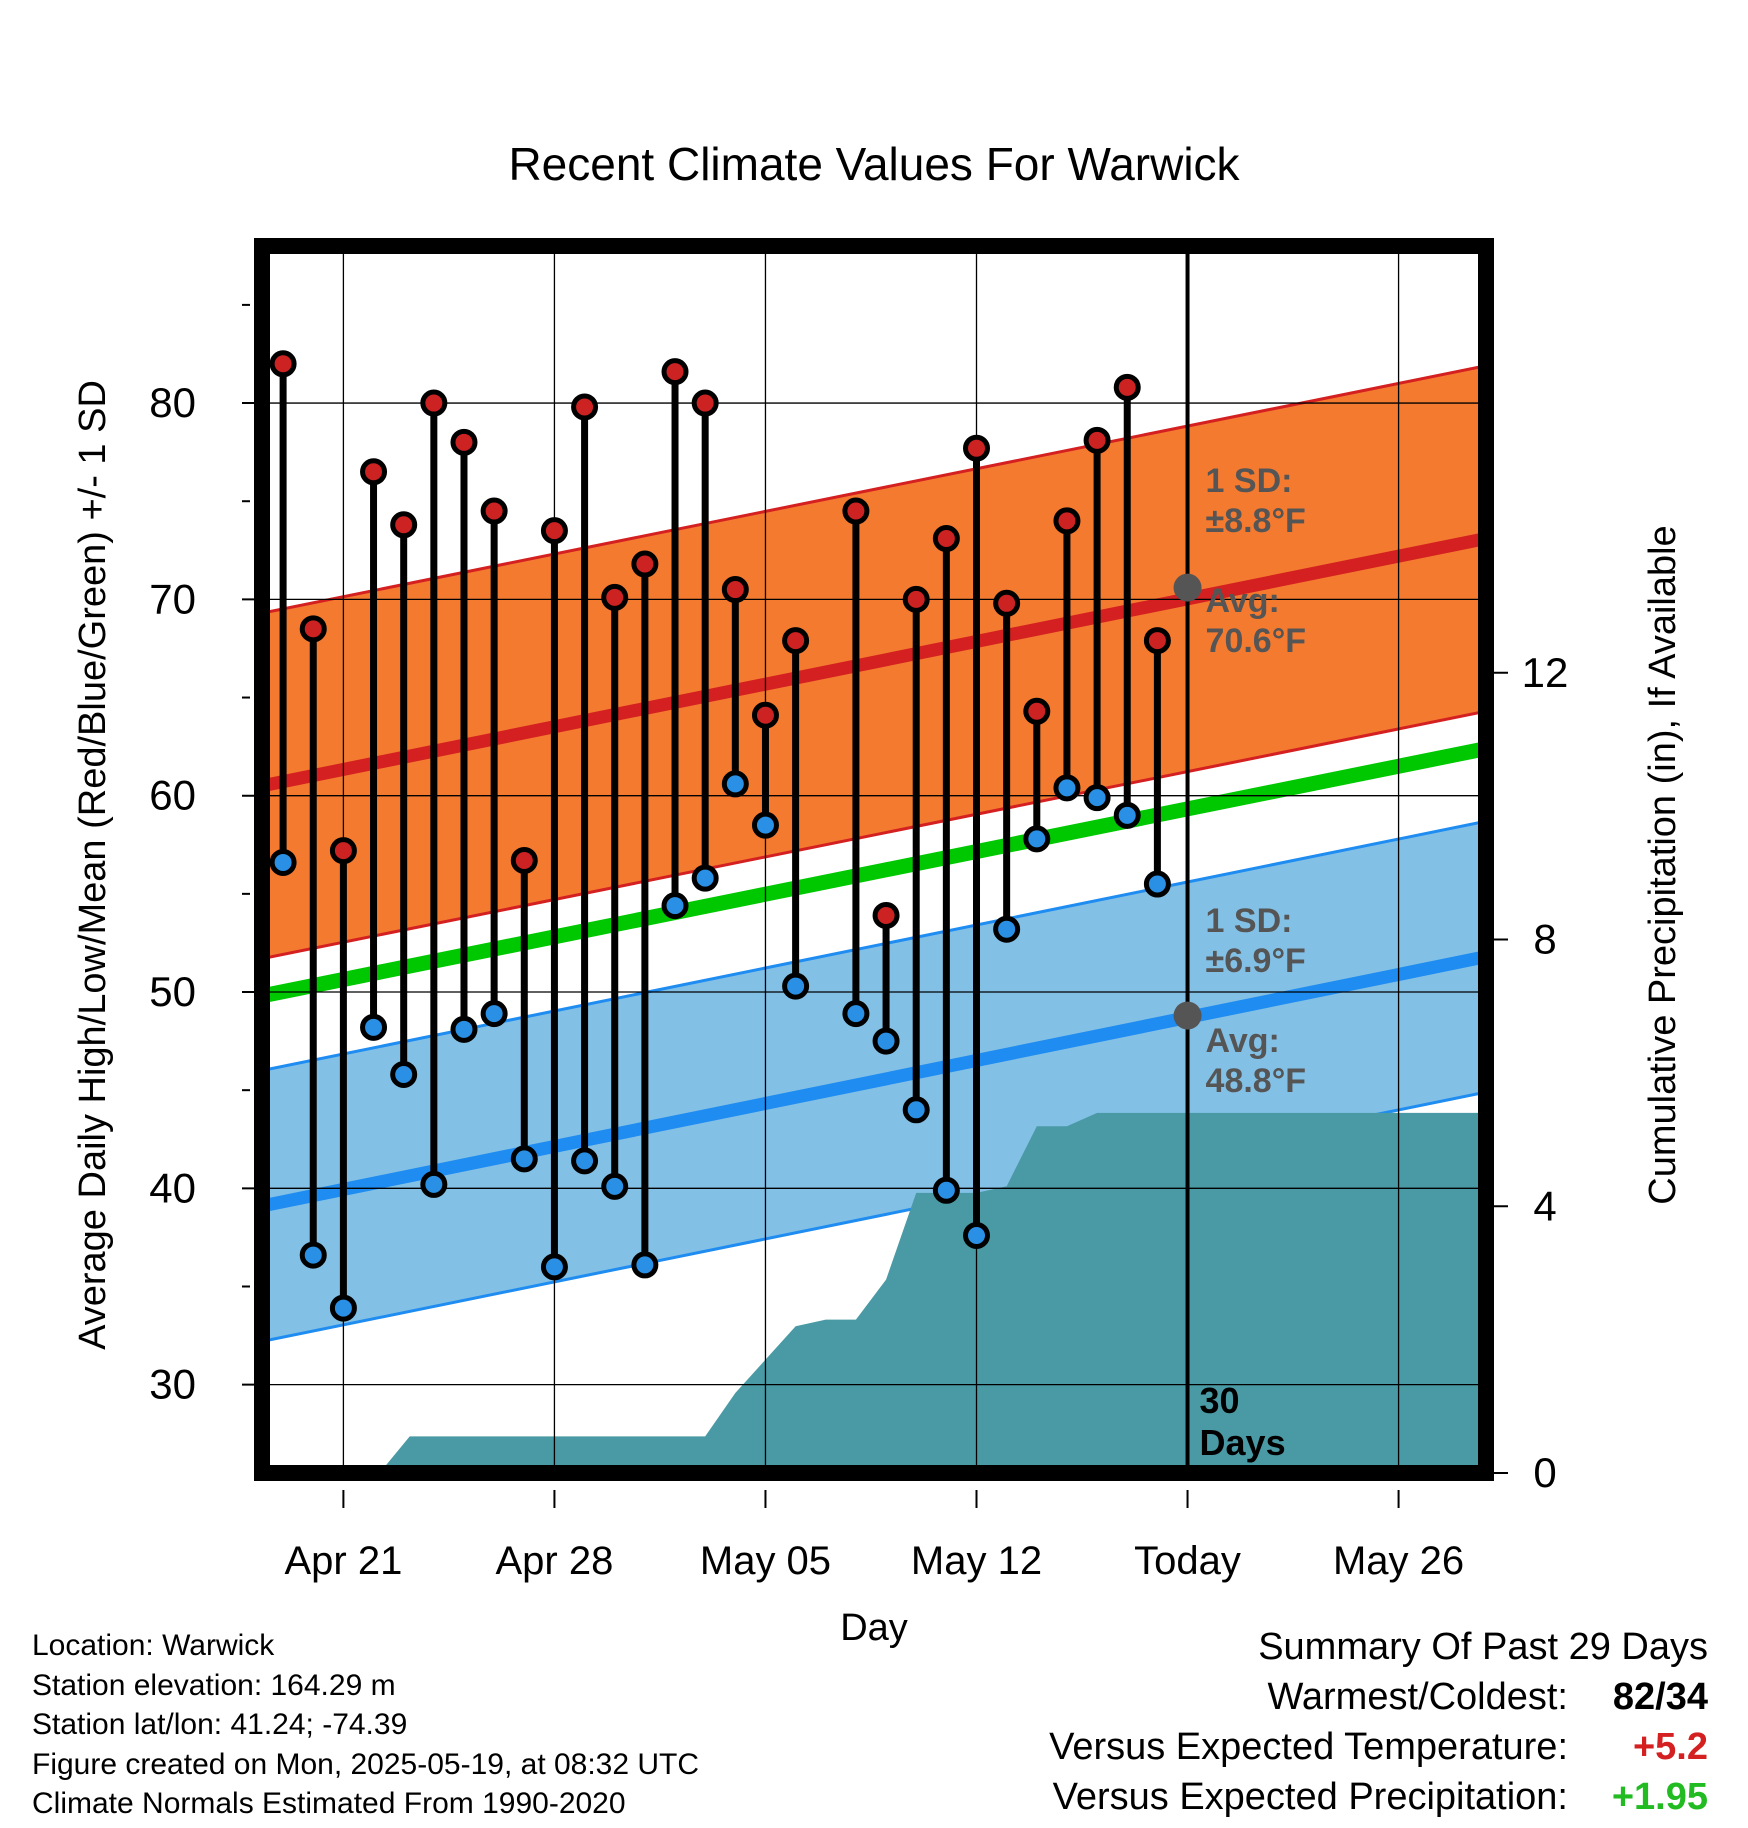 The width and height of the screenshot is (1748, 1828). Describe the element at coordinates (874, 1292) in the screenshot. I see `precip-area` at that location.